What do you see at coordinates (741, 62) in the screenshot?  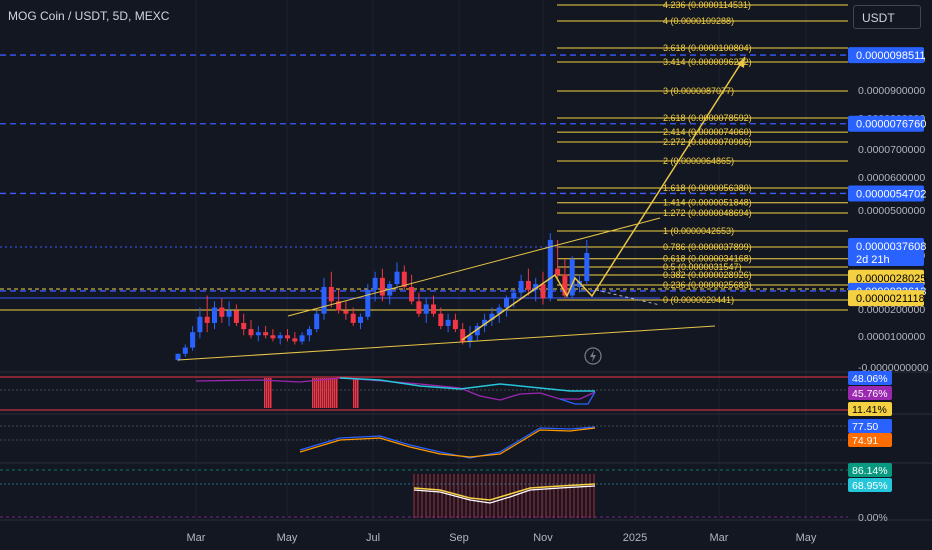 I see `projection-arrowhead` at bounding box center [741, 62].